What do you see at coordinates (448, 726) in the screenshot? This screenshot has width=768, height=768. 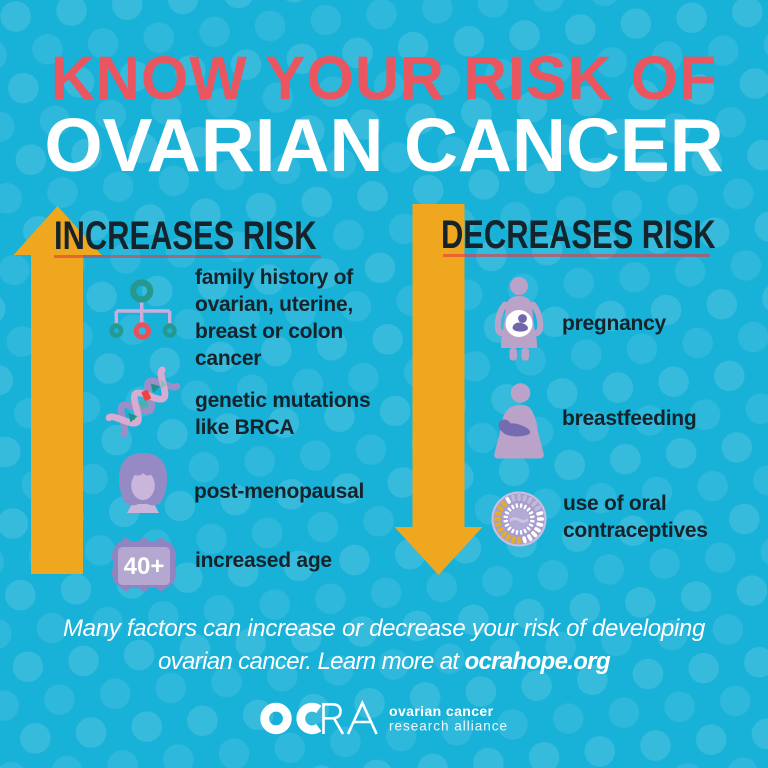 I see `svg-text: research alliance` at bounding box center [448, 726].